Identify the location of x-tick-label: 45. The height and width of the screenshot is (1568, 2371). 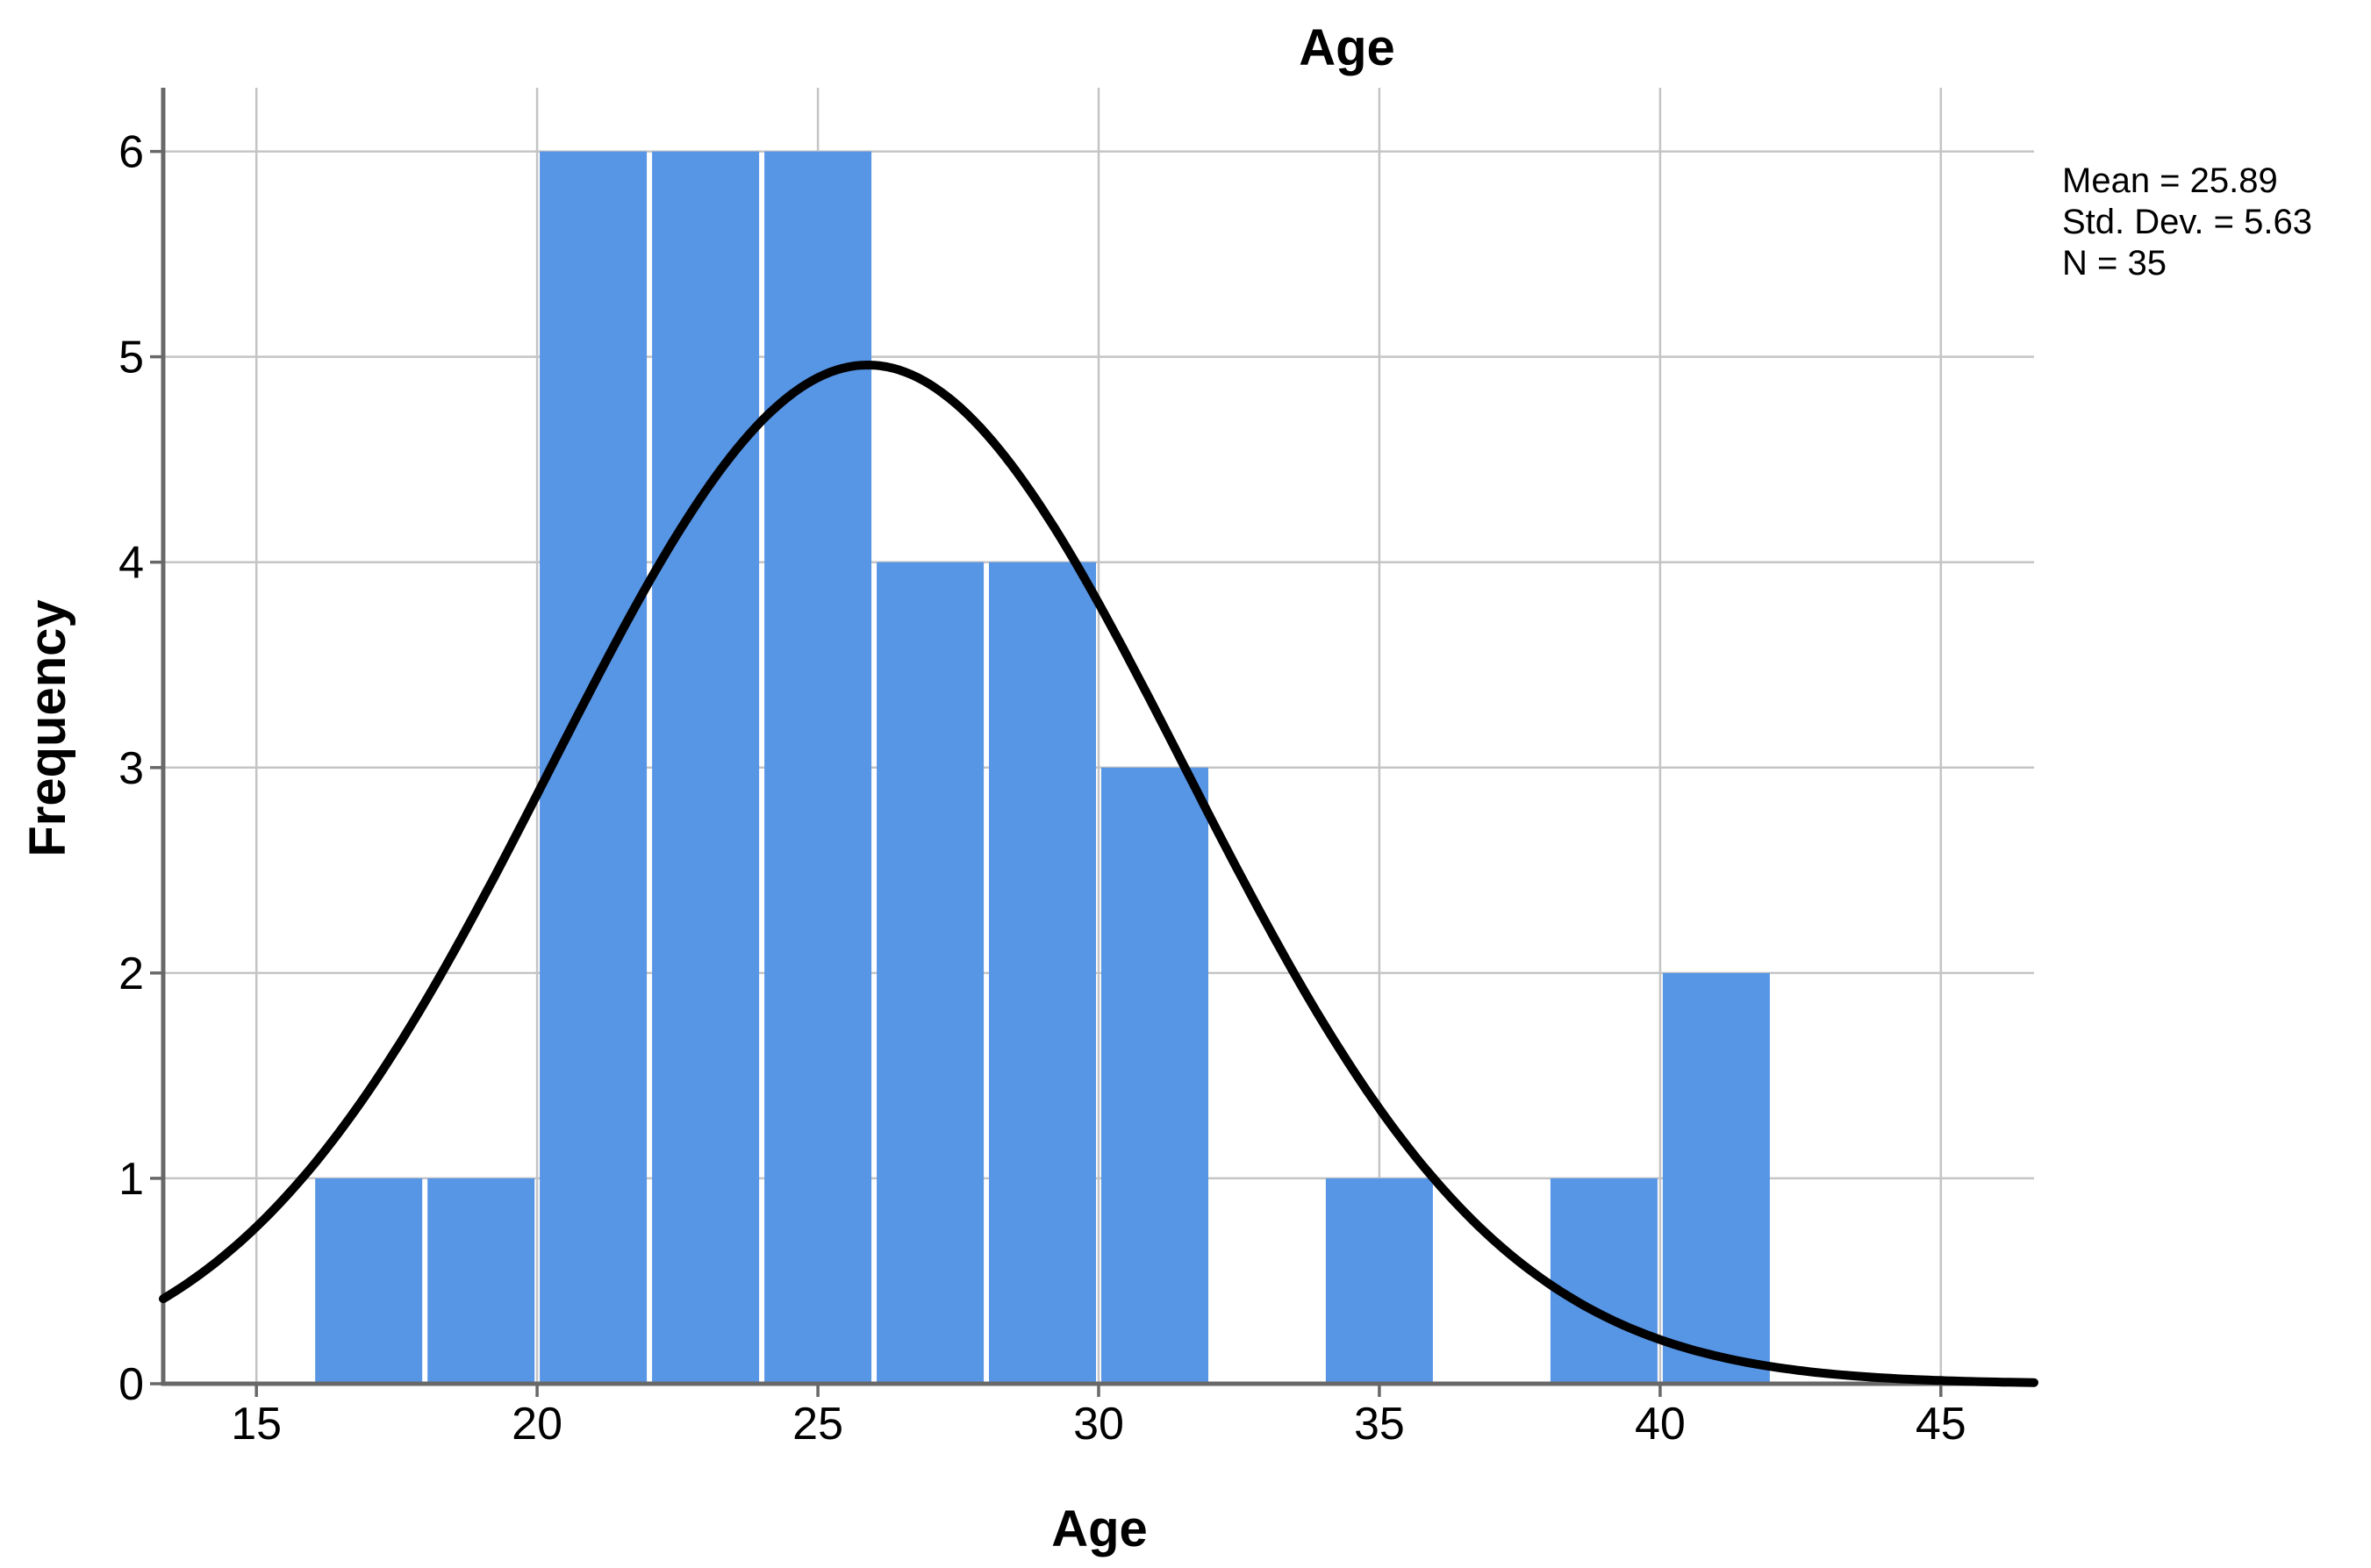
(1941, 1424).